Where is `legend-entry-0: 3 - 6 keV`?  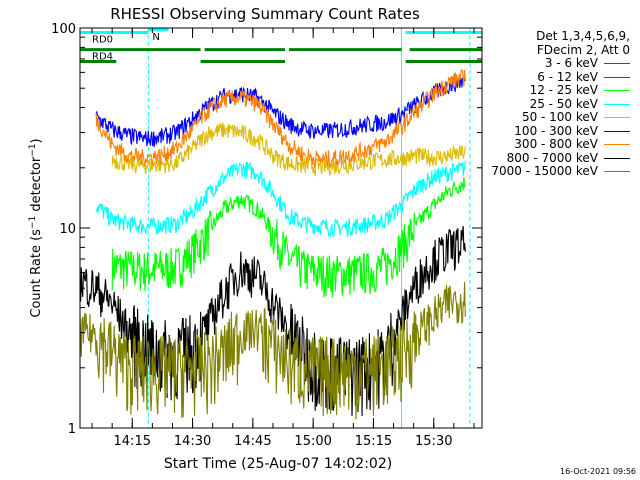 legend-entry-0: 3 - 6 keV is located at coordinates (550, 63).